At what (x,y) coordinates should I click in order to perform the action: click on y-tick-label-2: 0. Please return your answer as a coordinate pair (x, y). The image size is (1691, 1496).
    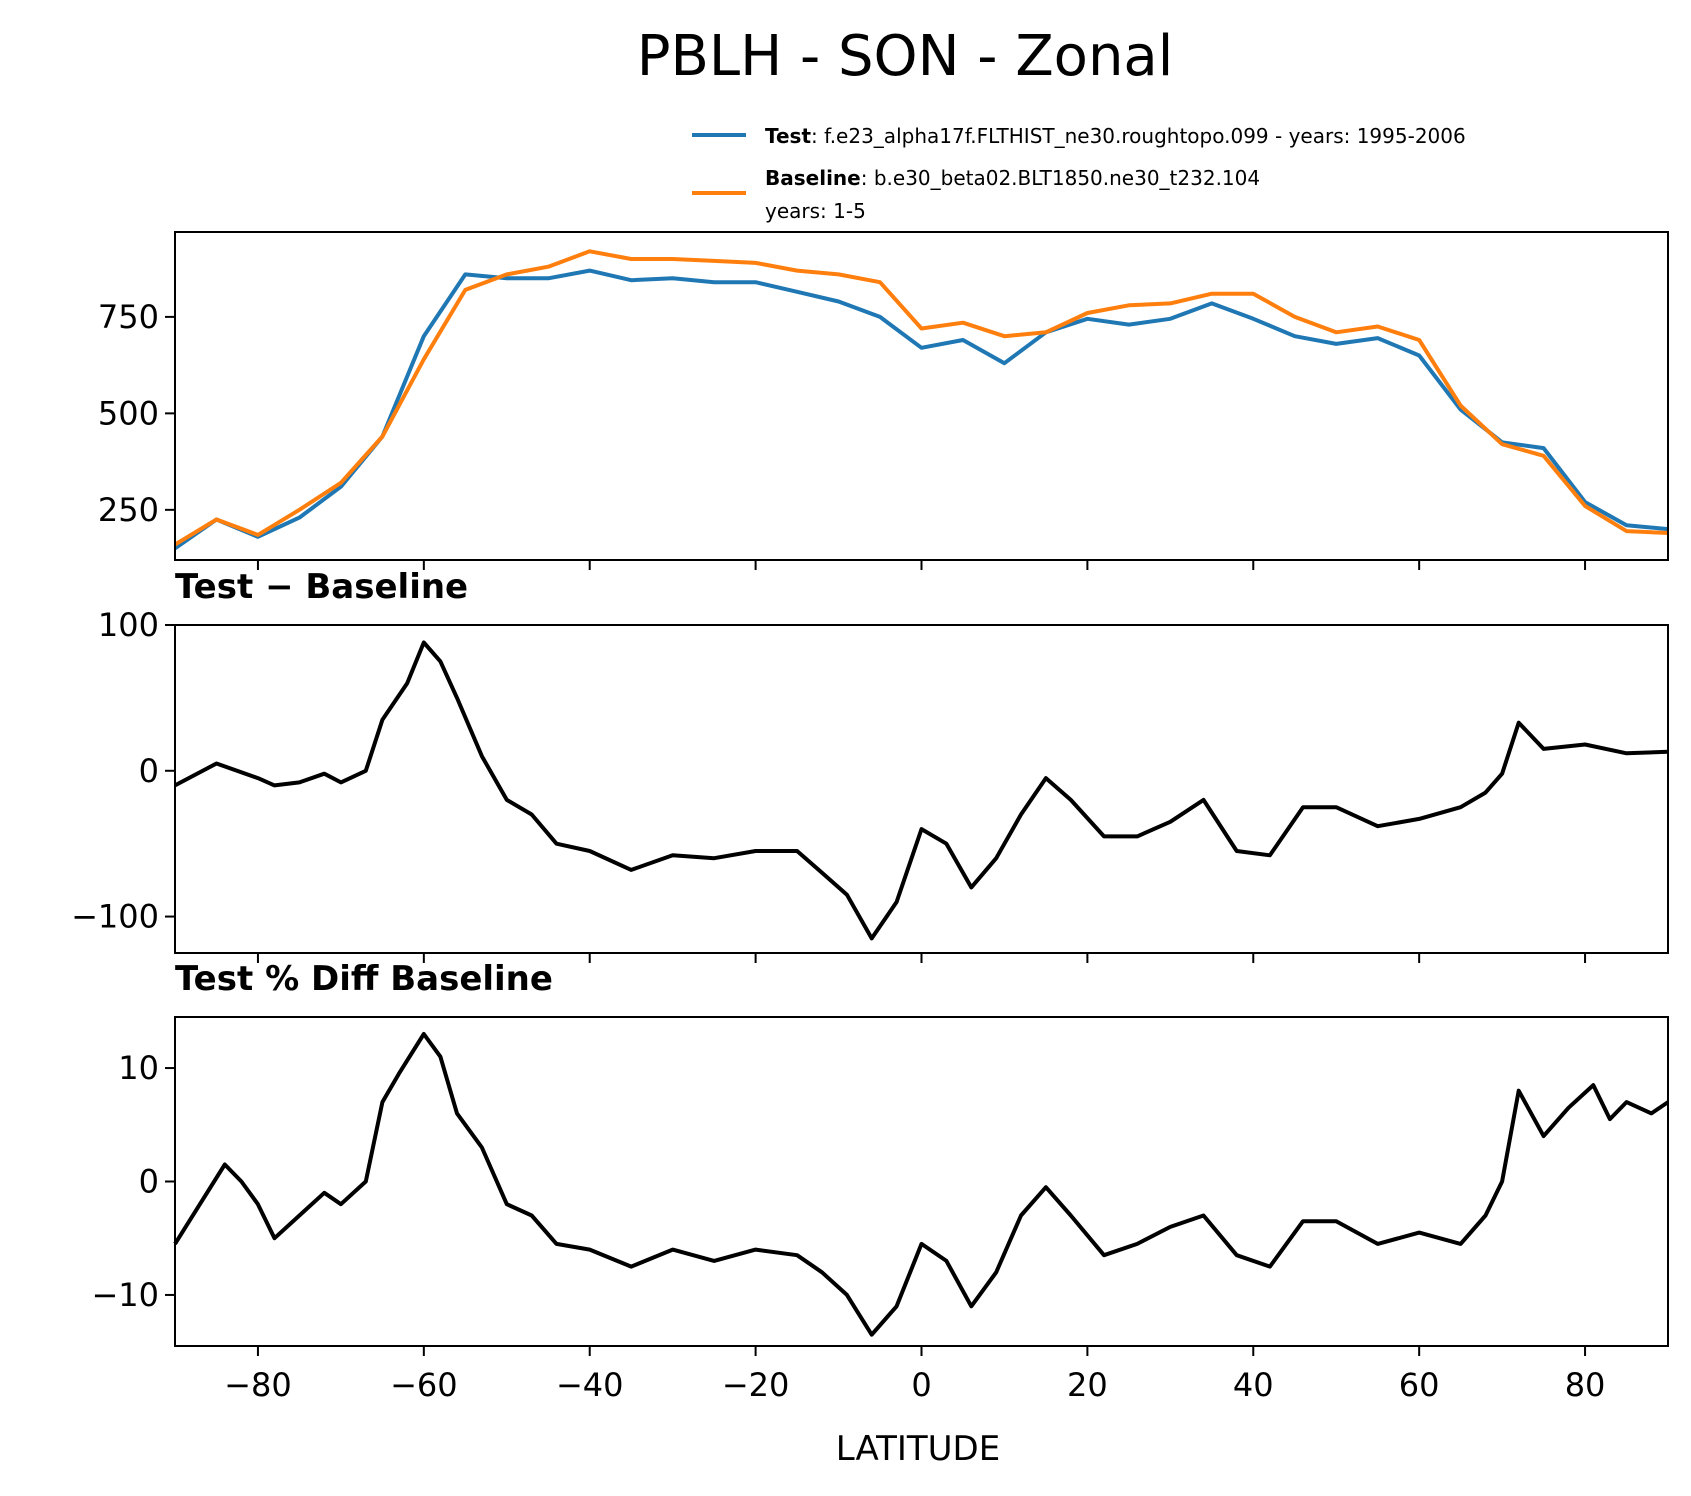
    Looking at the image, I should click on (149, 771).